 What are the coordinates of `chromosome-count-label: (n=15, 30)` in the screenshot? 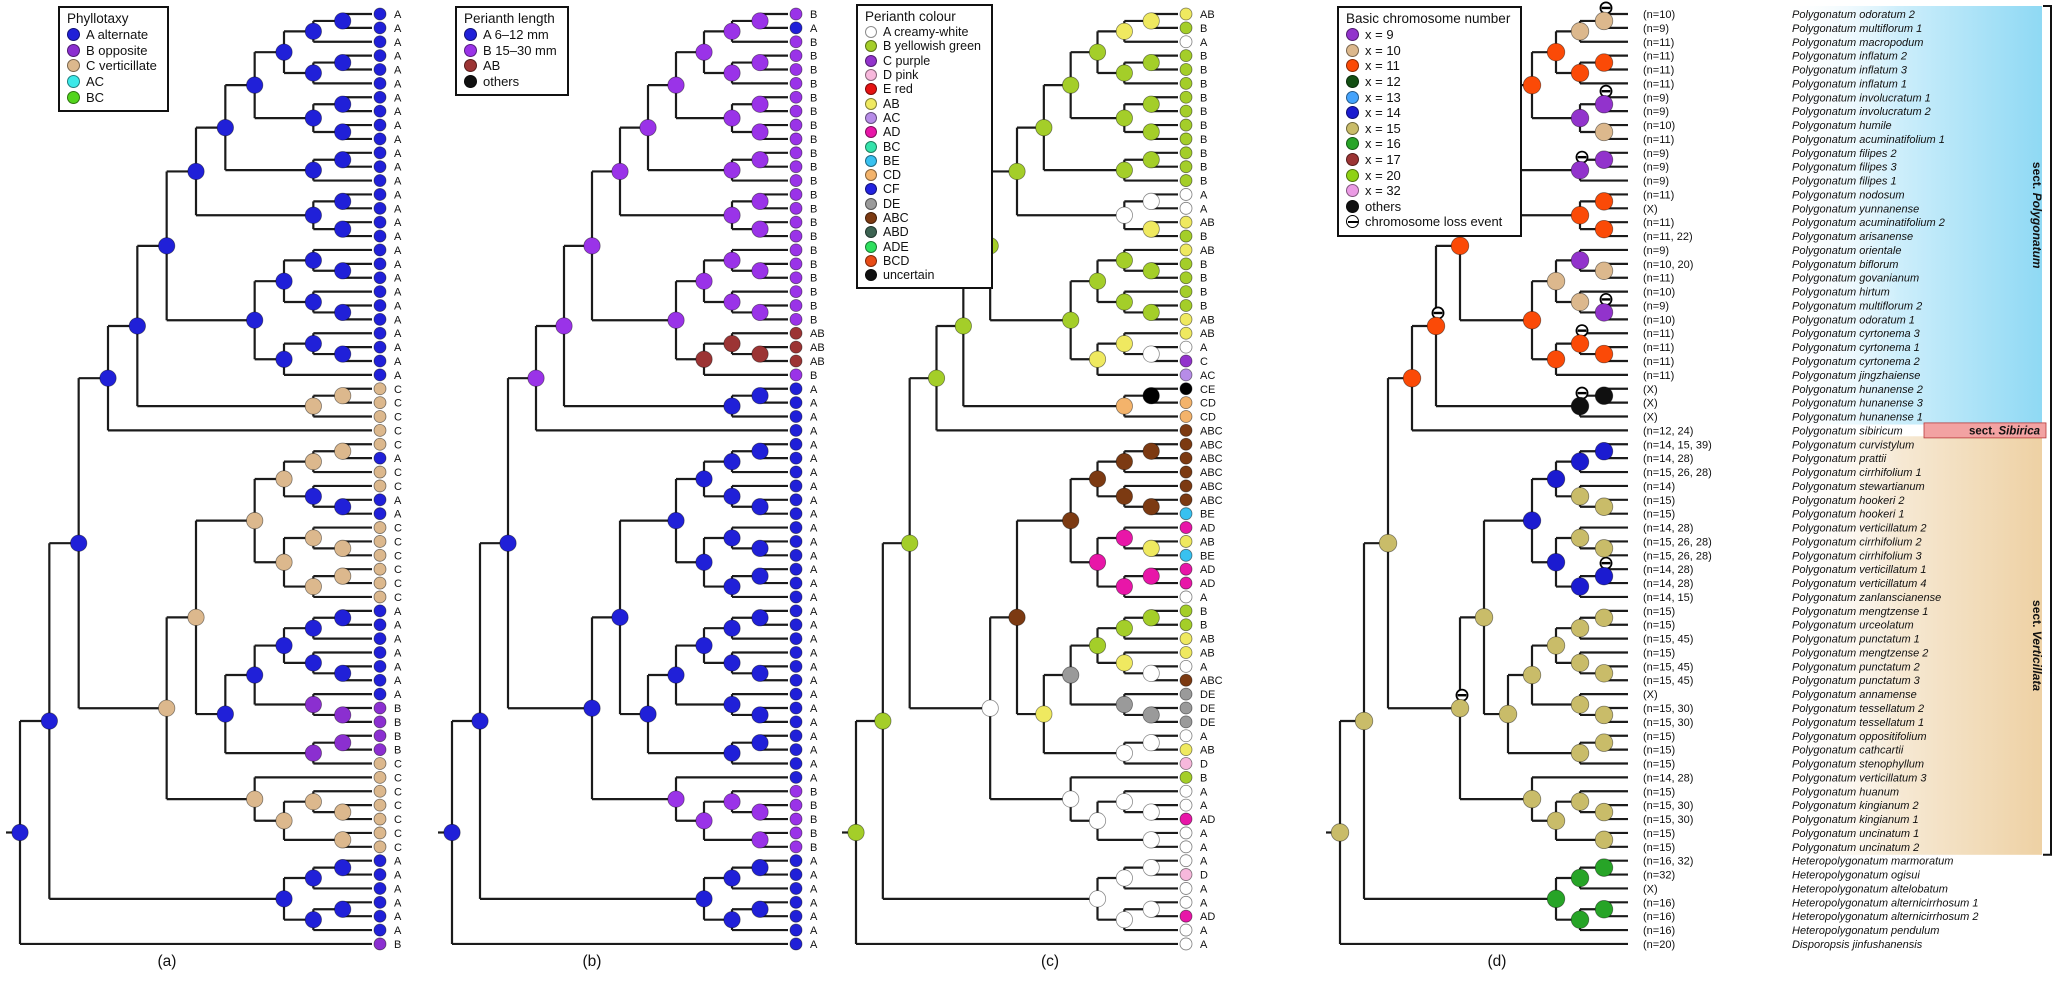 It's located at (1668, 723).